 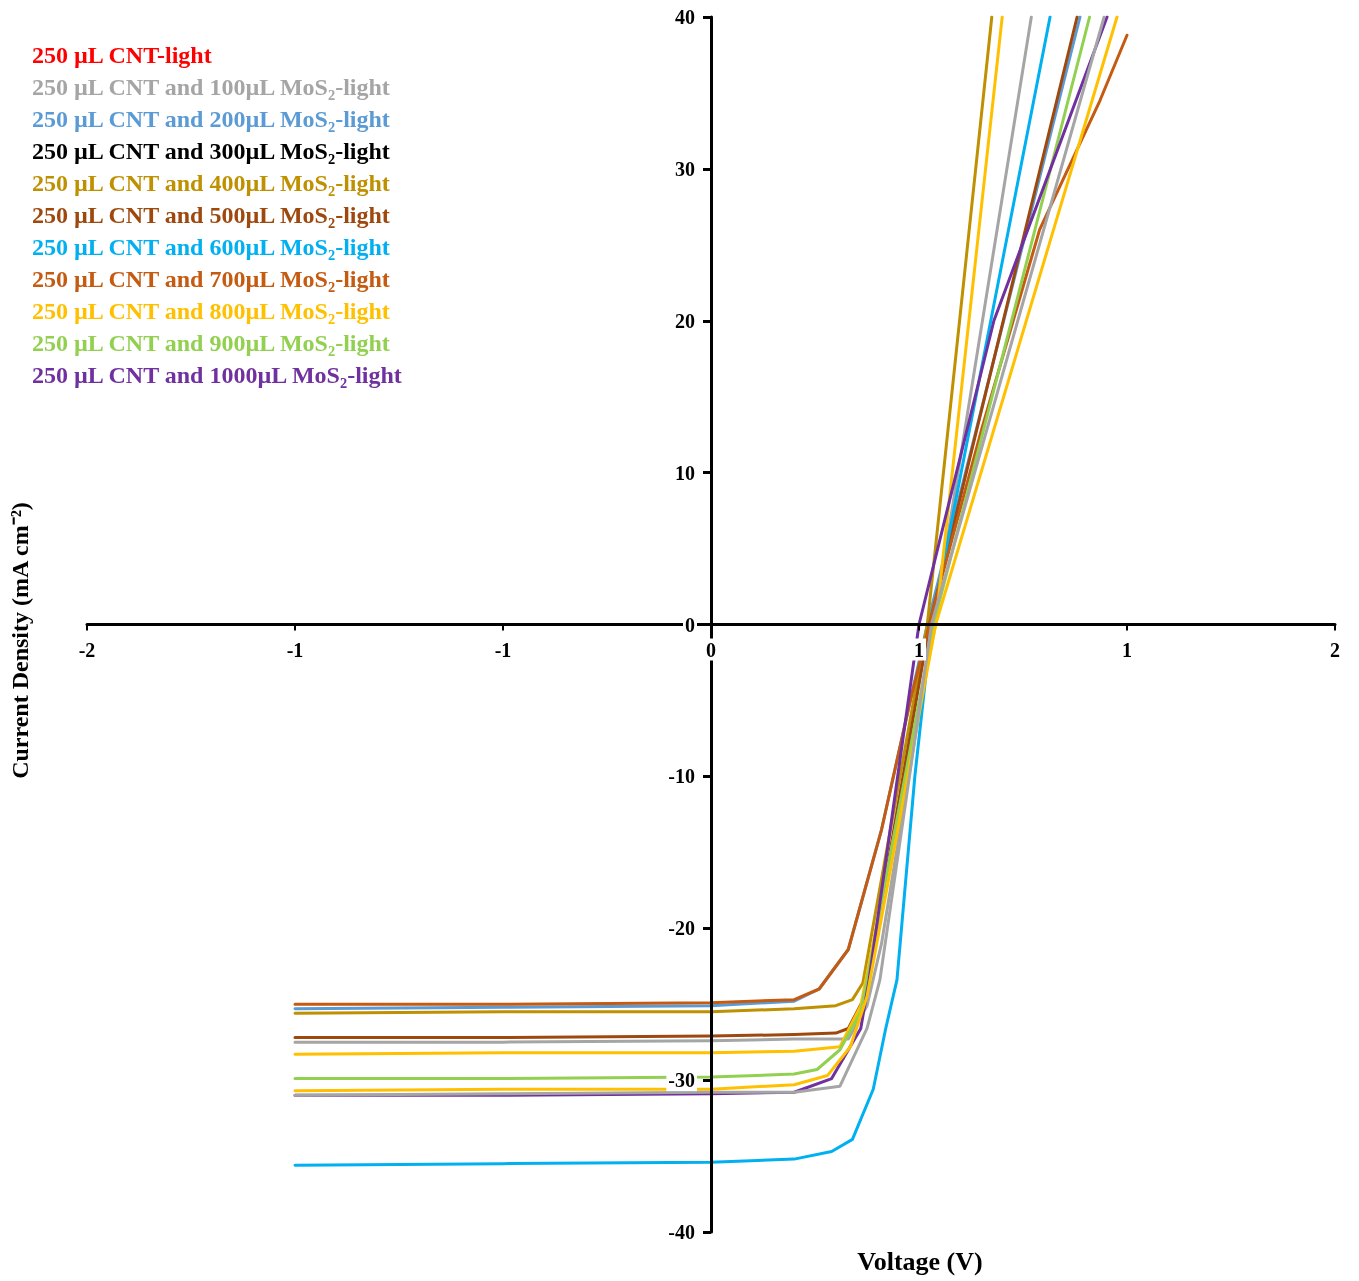 I want to click on text: 250 µL CNT and 500µL MoS₂-light, so click(x=211, y=215).